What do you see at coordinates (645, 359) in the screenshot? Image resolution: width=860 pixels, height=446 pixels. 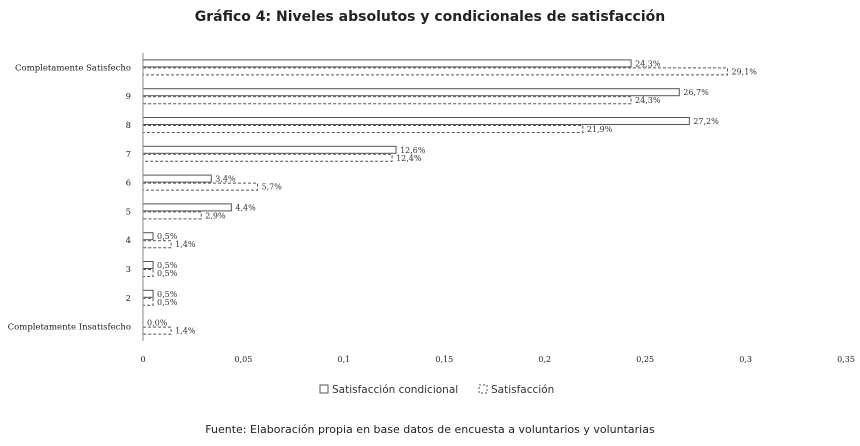 I see `x-tick-label: 0,25` at bounding box center [645, 359].